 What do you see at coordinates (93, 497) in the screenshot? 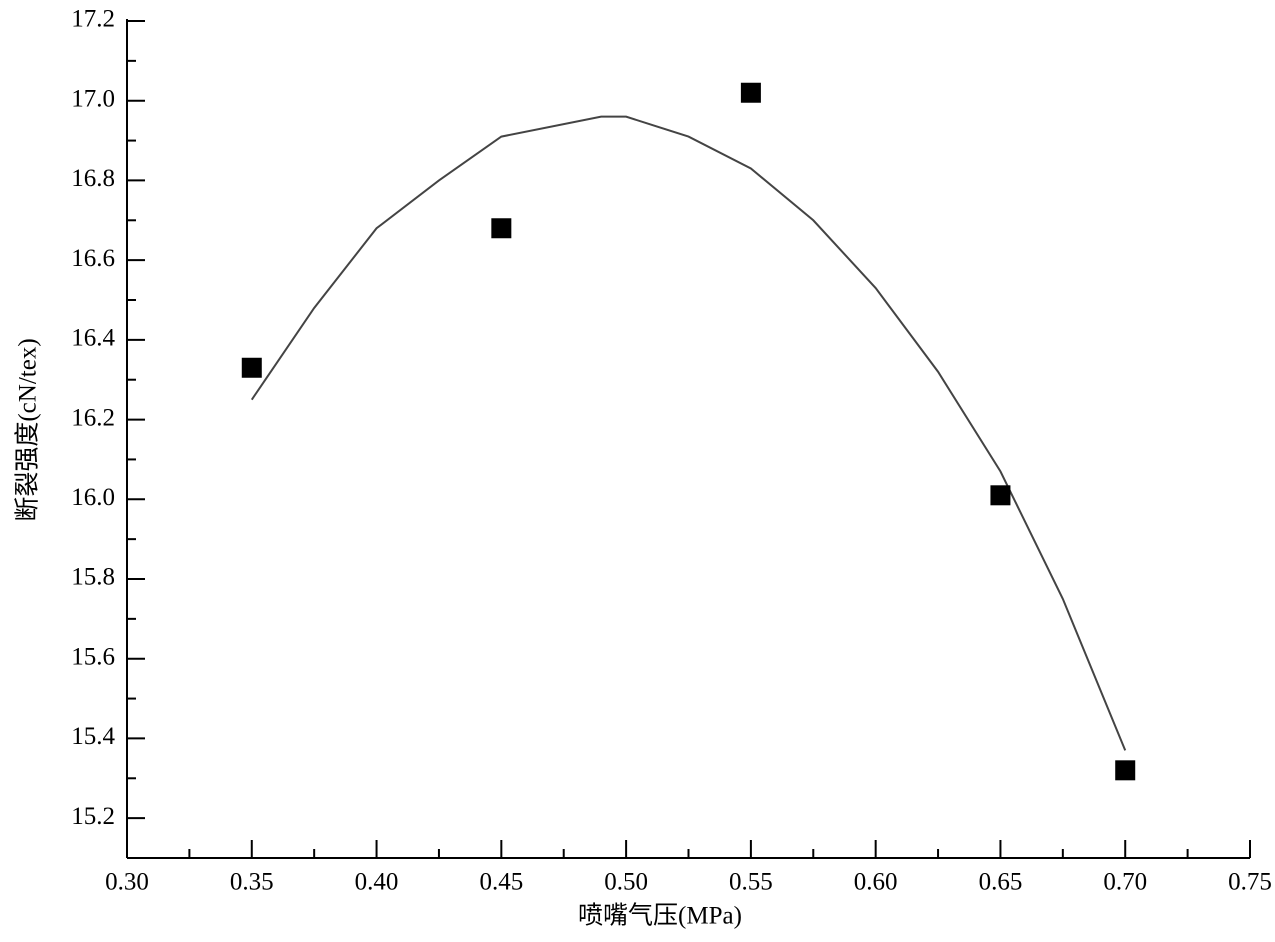
I see `y-tick-label: 16.0` at bounding box center [93, 497].